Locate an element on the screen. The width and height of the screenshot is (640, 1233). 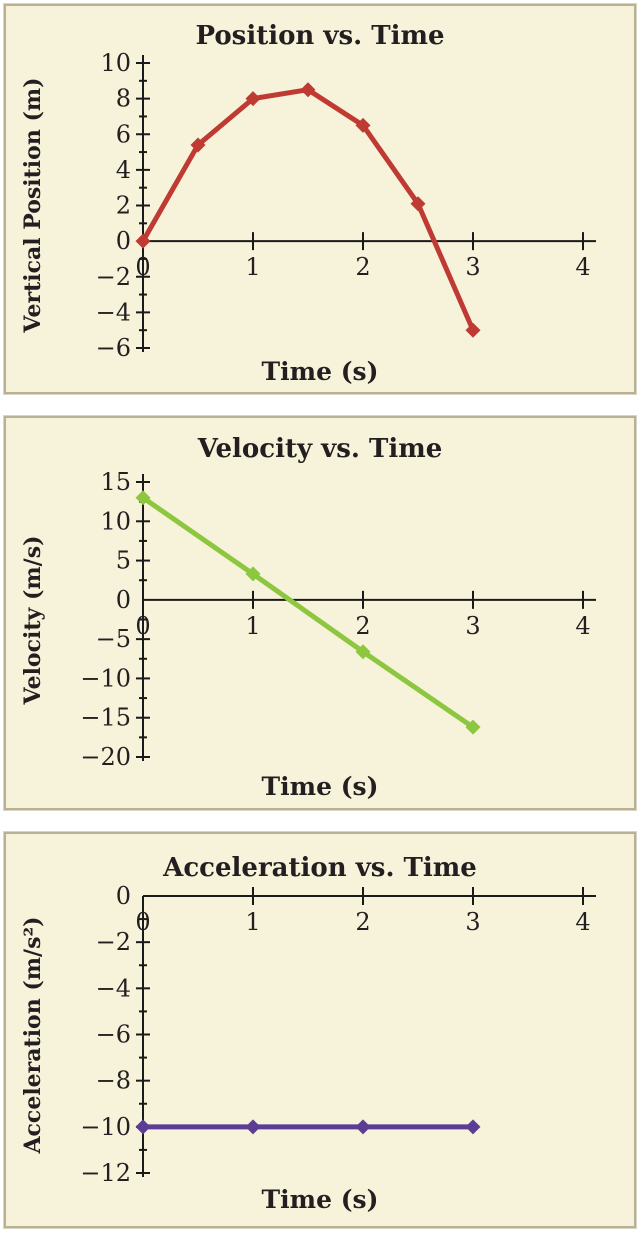
y-axis-label: Acceleration (m/s²) is located at coordinates (33, 1035).